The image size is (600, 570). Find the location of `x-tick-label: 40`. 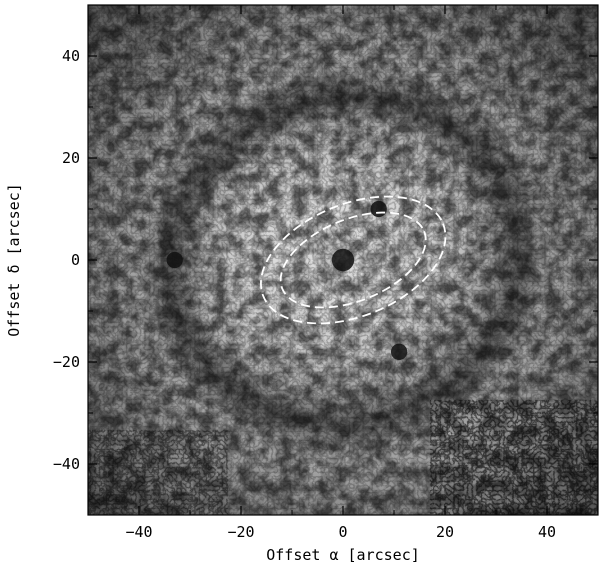

x-tick-label: 40 is located at coordinates (547, 532).